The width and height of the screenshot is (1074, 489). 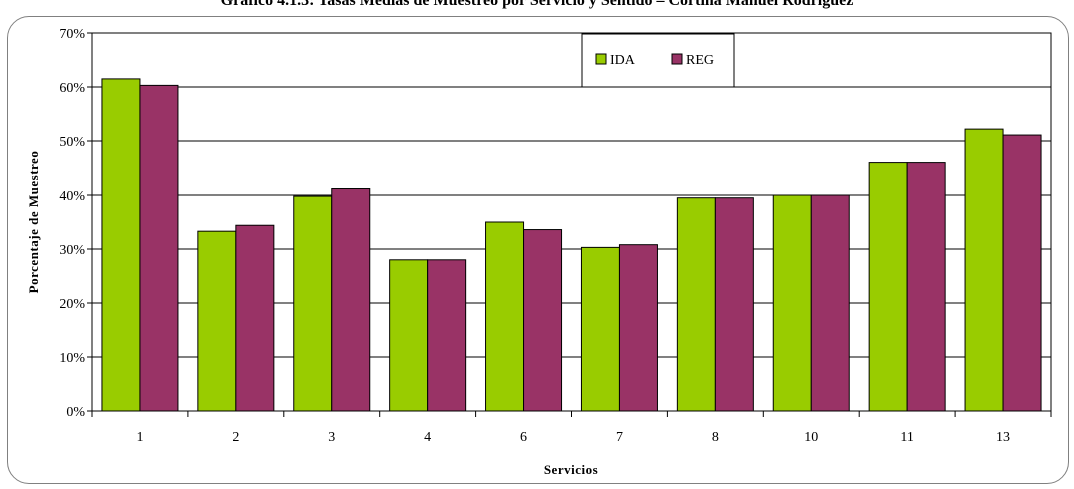 What do you see at coordinates (700, 60) in the screenshot?
I see `legend-label-reg: REG` at bounding box center [700, 60].